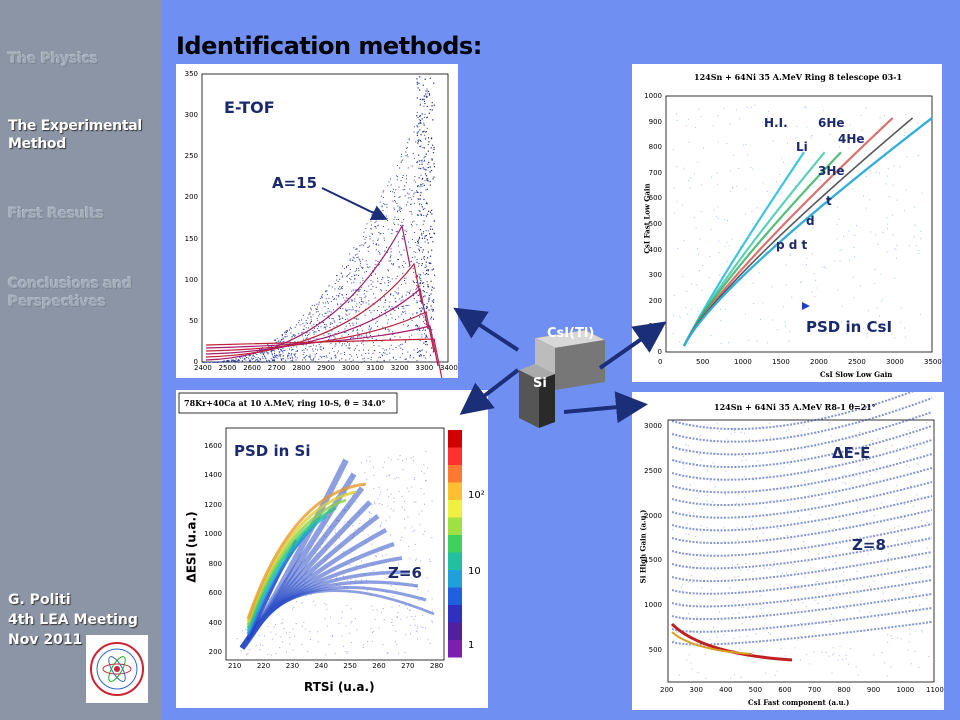 The height and width of the screenshot is (720, 960). What do you see at coordinates (851, 139) in the screenshot?
I see `iso-4he: 4He` at bounding box center [851, 139].